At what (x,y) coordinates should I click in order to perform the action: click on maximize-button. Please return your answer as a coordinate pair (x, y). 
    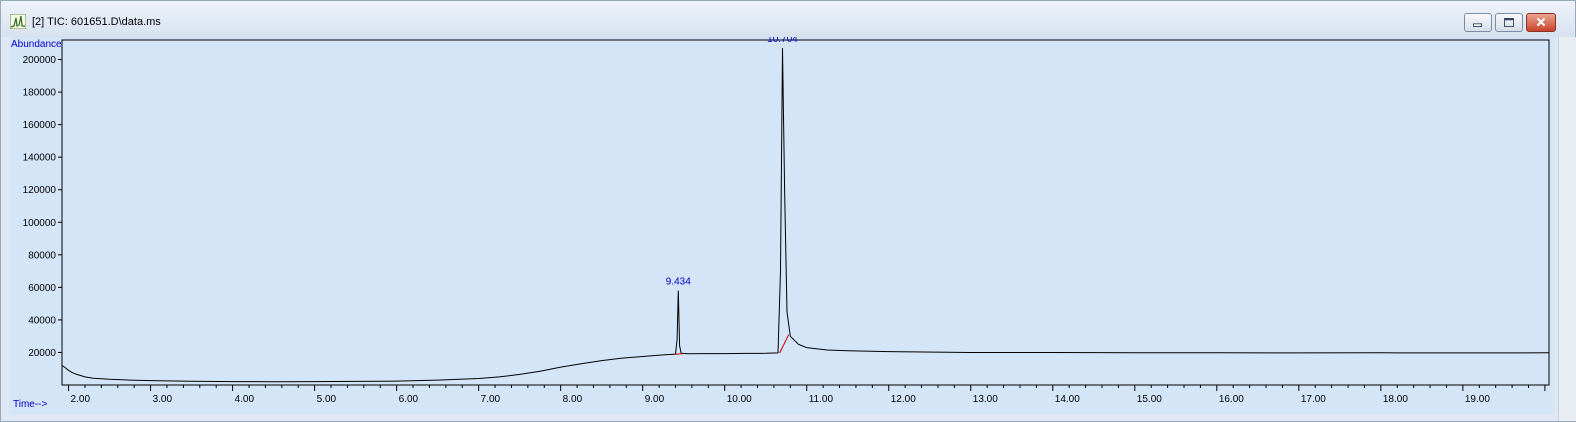
    Looking at the image, I should click on (1509, 22).